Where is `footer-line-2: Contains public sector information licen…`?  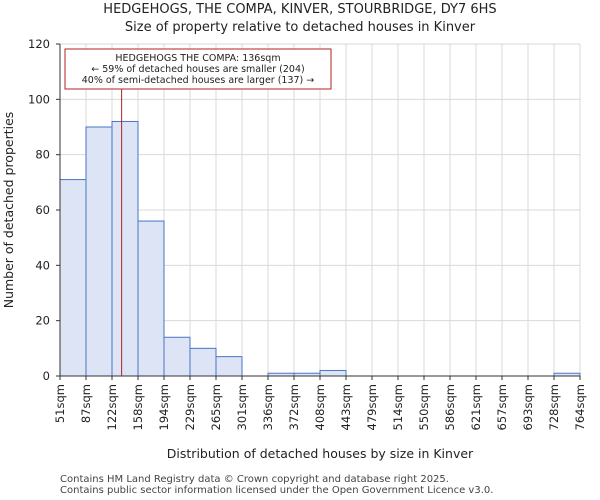
footer-line-2: Contains public sector information licen… is located at coordinates (277, 490).